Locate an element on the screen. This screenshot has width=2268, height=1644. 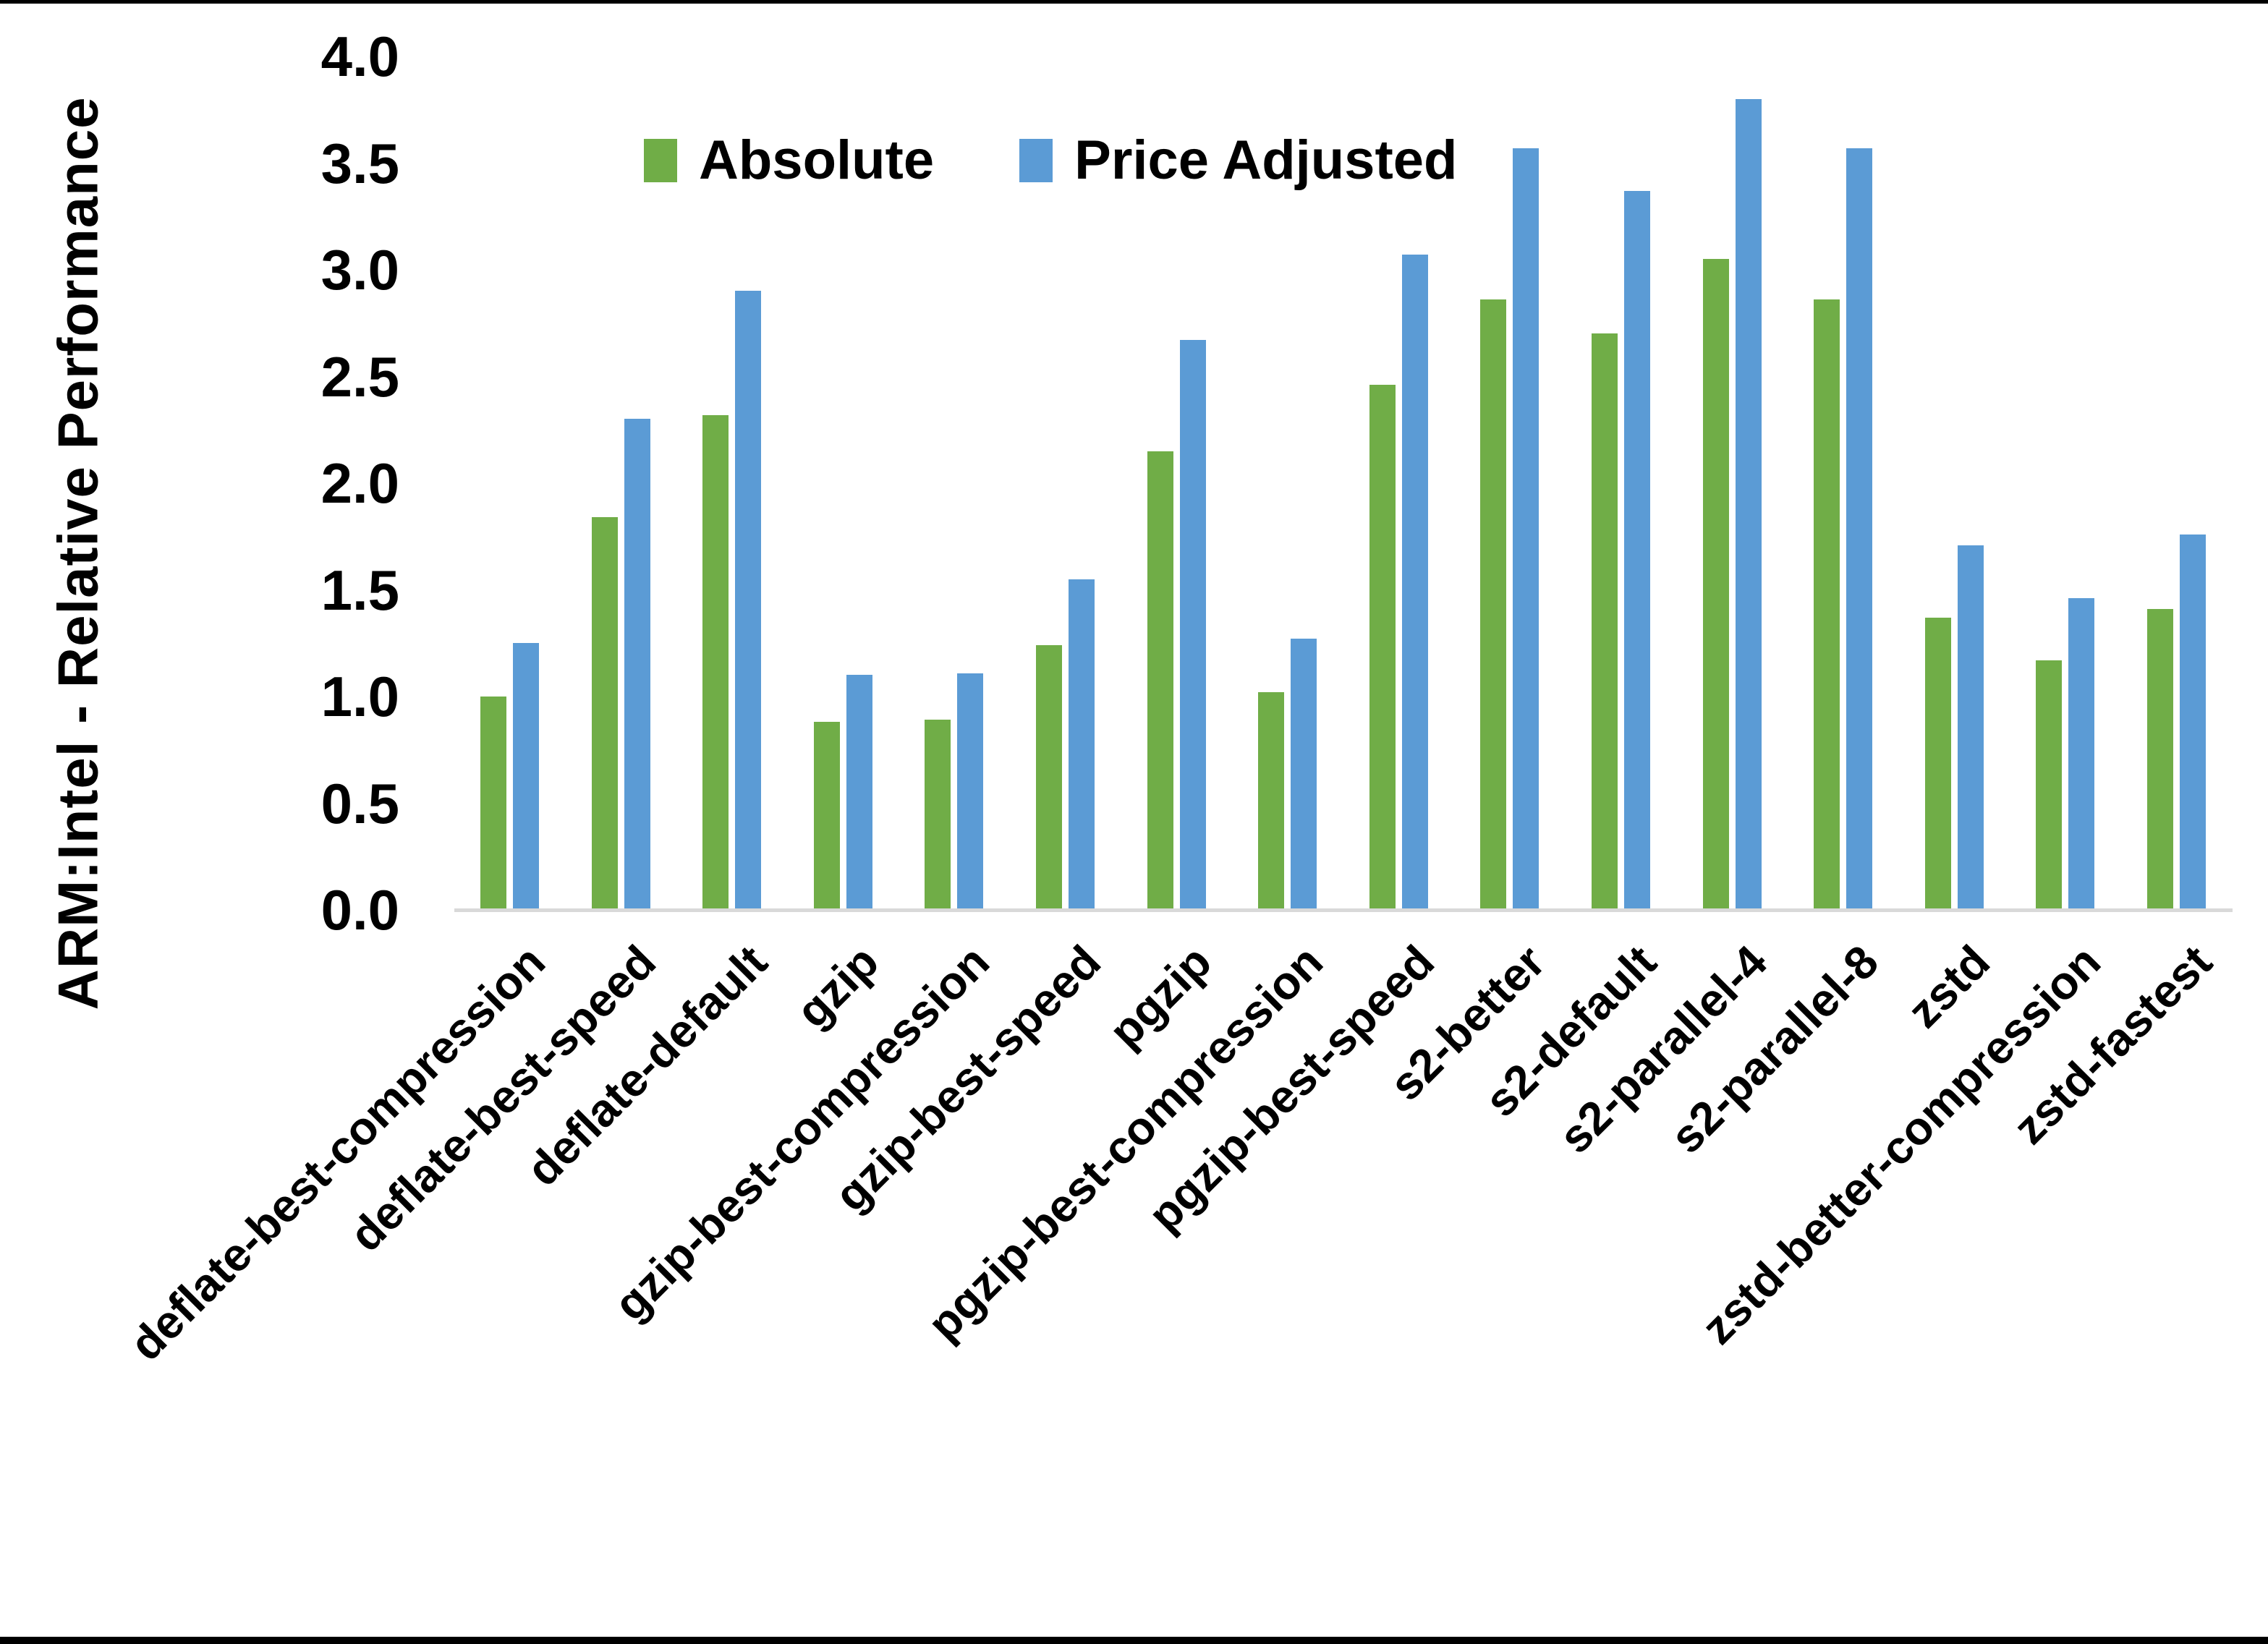
bar-price-adjusted-deflate-default is located at coordinates (748, 600).